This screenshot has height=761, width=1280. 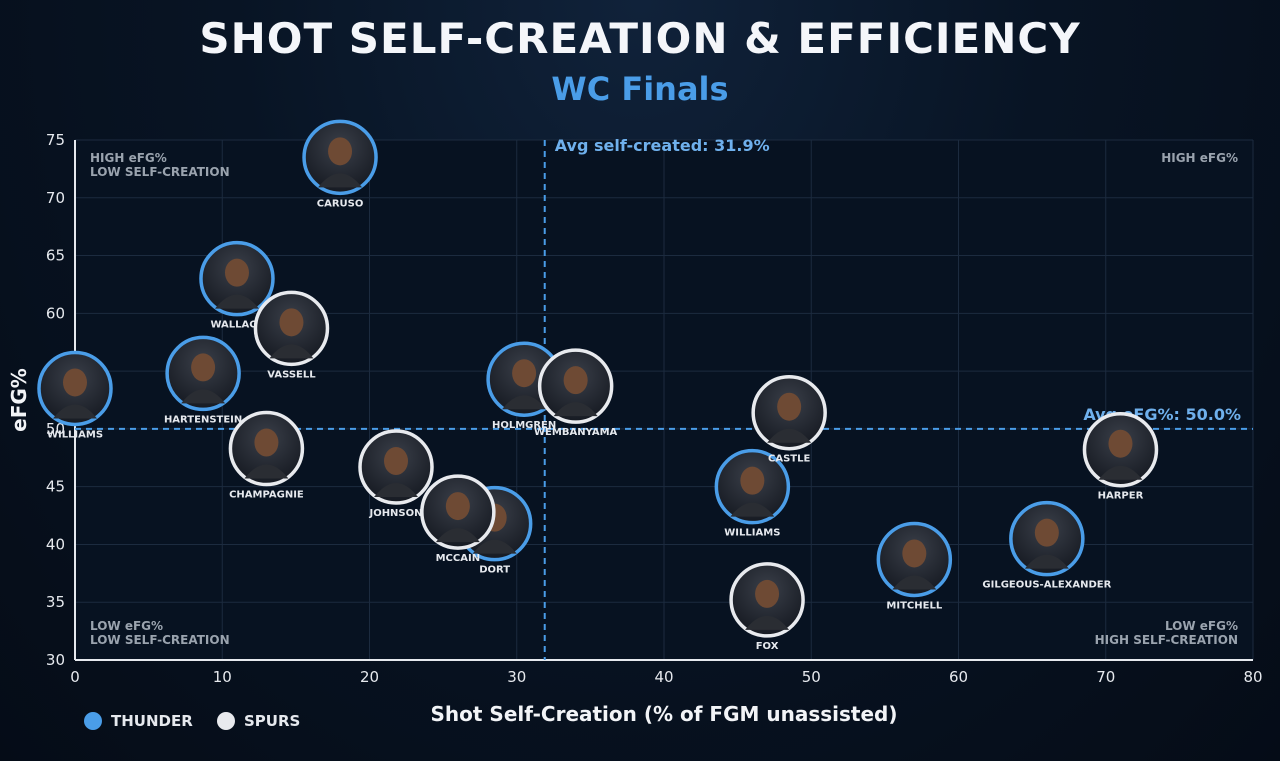 What do you see at coordinates (55, 544) in the screenshot?
I see `y-tick-label: 40` at bounding box center [55, 544].